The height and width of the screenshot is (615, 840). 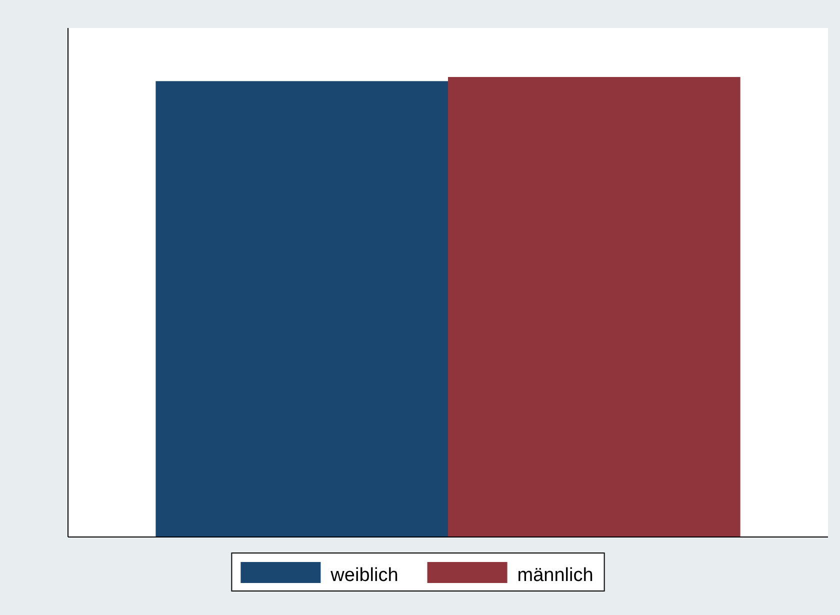 I want to click on legend-label: männlich, so click(x=555, y=575).